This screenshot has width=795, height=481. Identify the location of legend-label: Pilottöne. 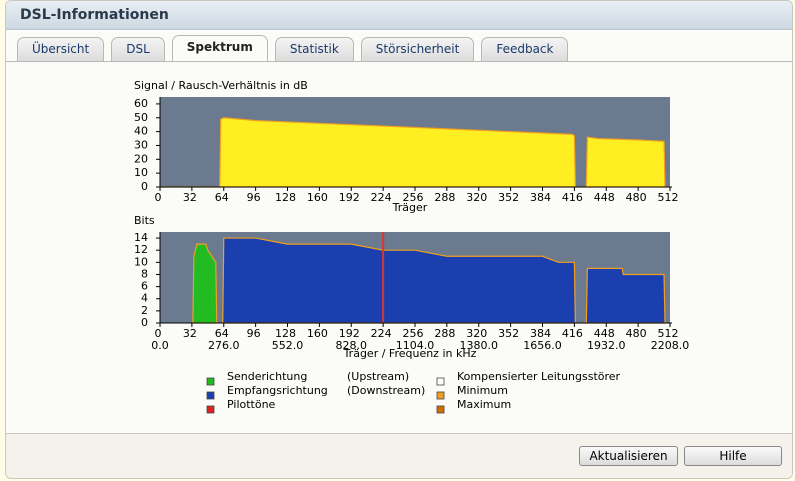
(251, 404).